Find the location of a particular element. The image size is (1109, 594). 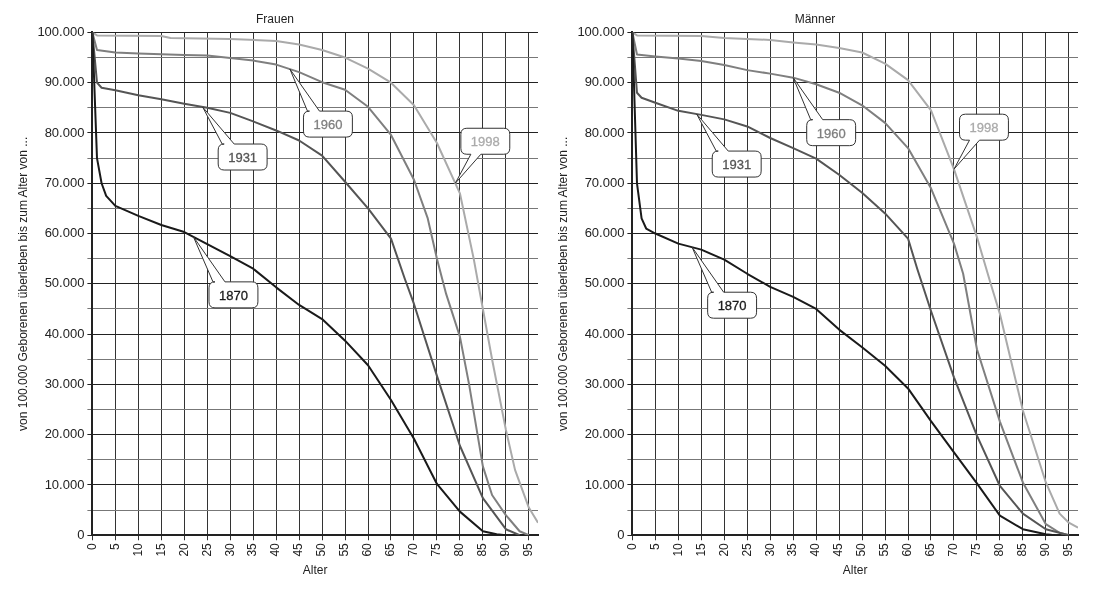

chart-title: Männer is located at coordinates (815, 18).